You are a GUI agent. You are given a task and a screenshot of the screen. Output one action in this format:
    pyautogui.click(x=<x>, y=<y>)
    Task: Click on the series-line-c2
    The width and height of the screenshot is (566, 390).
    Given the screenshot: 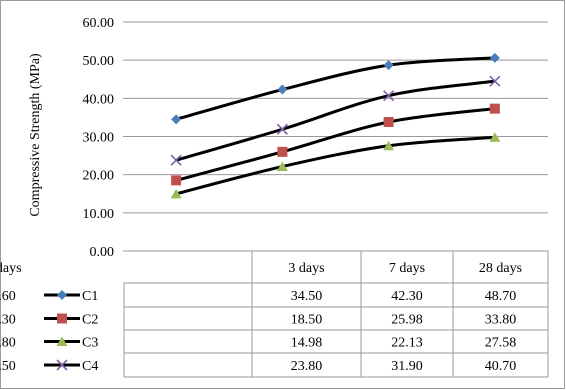 What is the action you would take?
    pyautogui.click(x=335, y=144)
    